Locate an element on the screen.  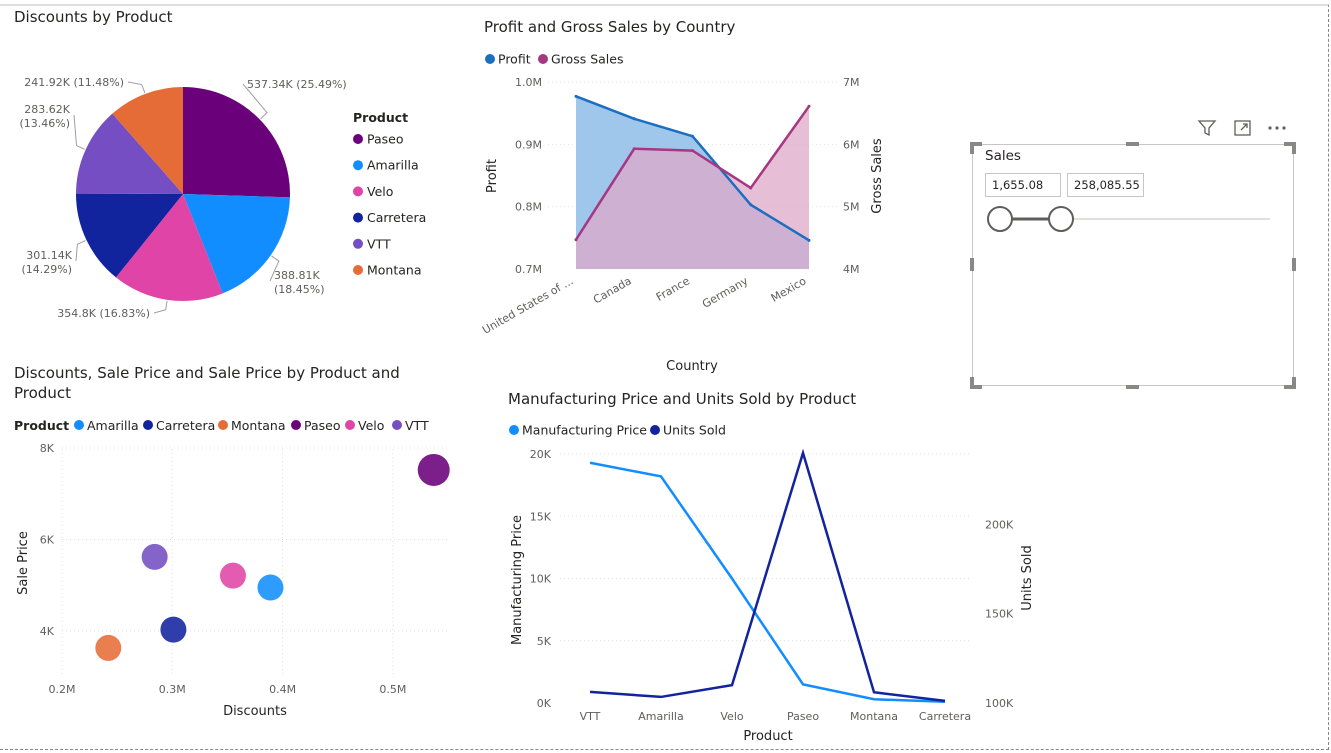
pie-leader-paseo is located at coordinates (255, 101).